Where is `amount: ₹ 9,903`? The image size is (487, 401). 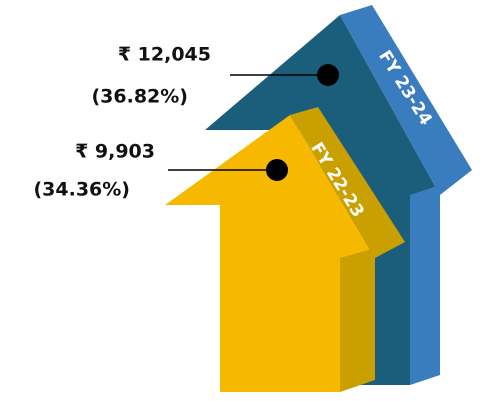
amount: ₹ 9,903 is located at coordinates (115, 152).